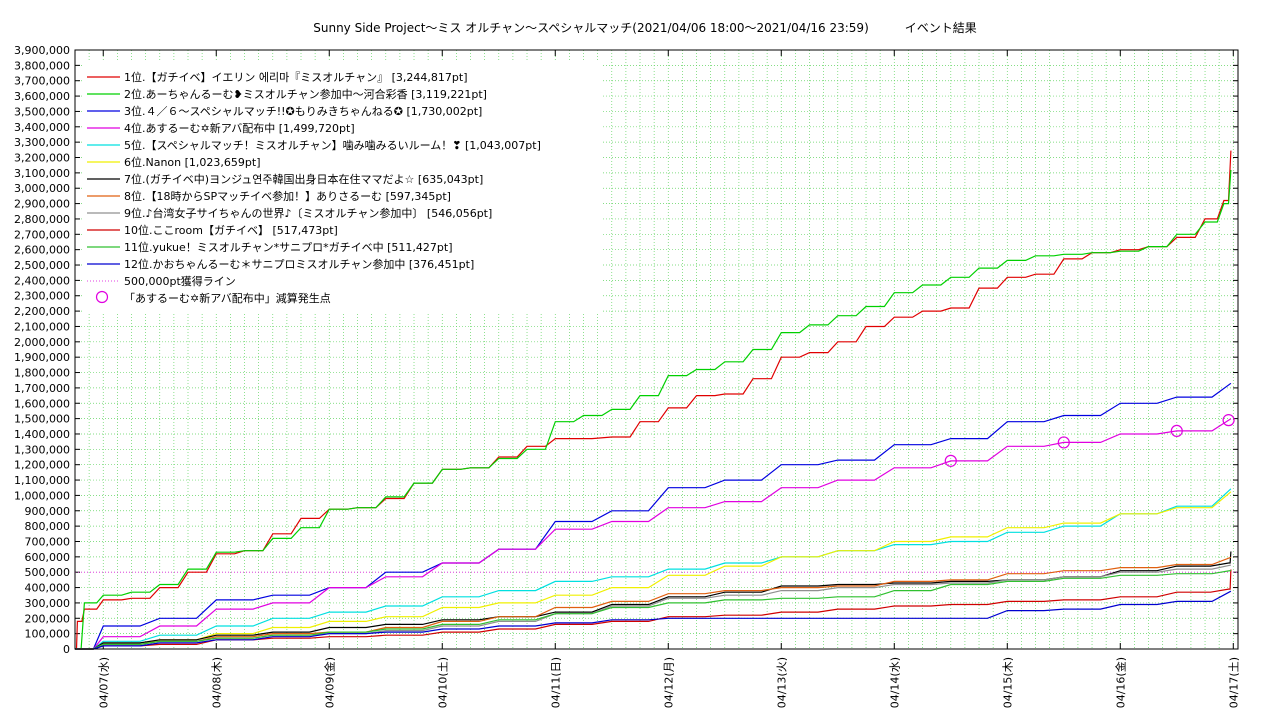 Image resolution: width=1280 pixels, height=720 pixels. I want to click on y-tick-label: 400,000, so click(48, 588).